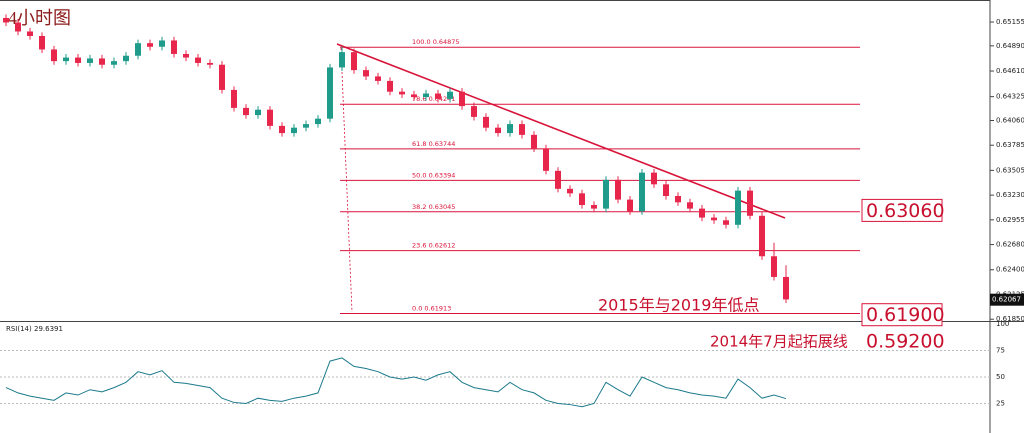 This screenshot has width=1024, height=433. What do you see at coordinates (779, 342) in the screenshot?
I see `extension-note: 2014年7月起拓展线` at bounding box center [779, 342].